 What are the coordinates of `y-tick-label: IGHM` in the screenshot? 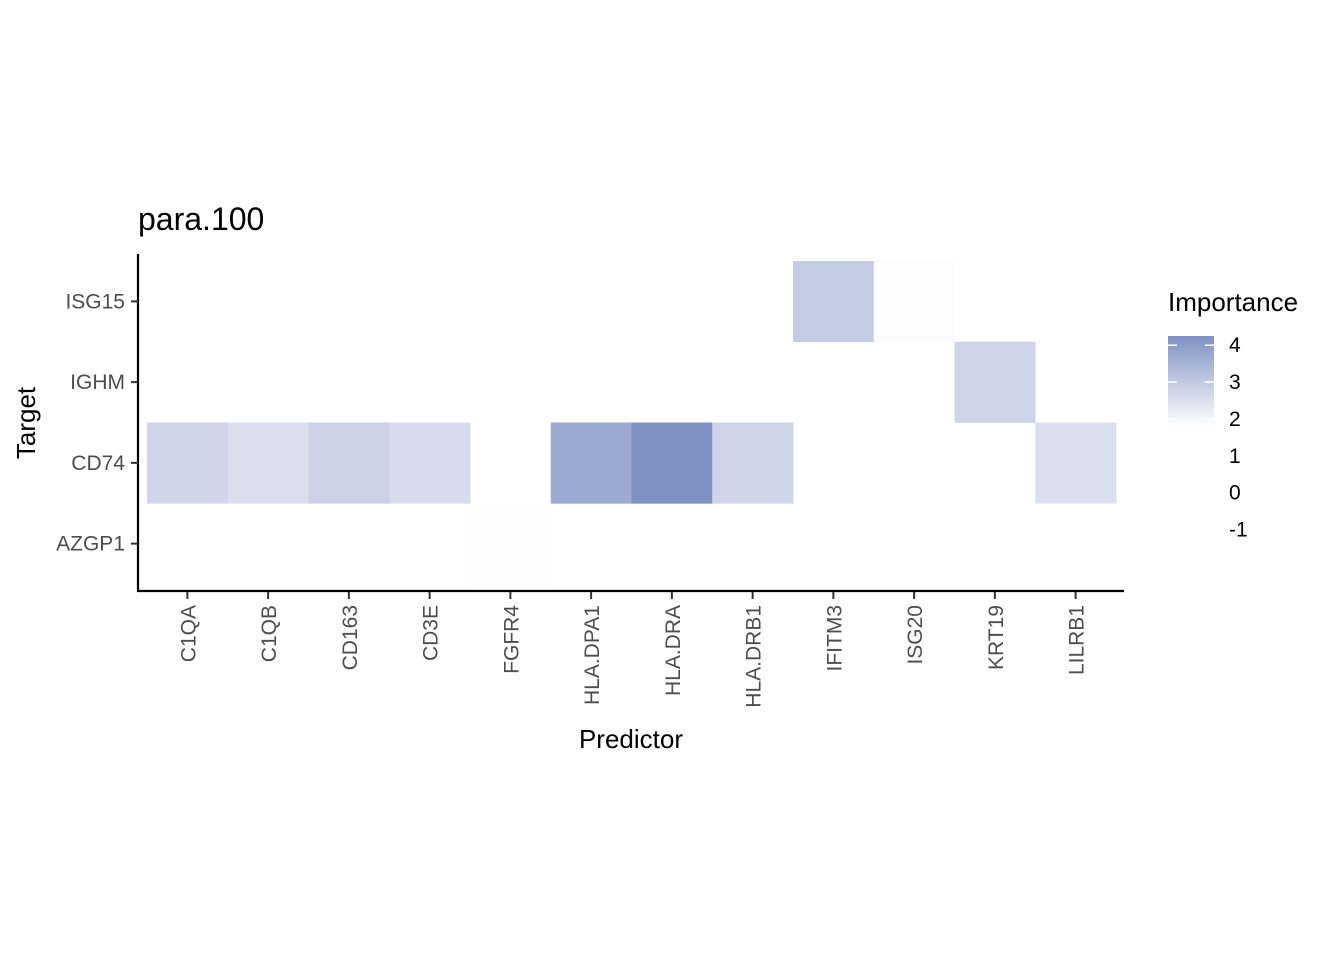 It's located at (97, 382).